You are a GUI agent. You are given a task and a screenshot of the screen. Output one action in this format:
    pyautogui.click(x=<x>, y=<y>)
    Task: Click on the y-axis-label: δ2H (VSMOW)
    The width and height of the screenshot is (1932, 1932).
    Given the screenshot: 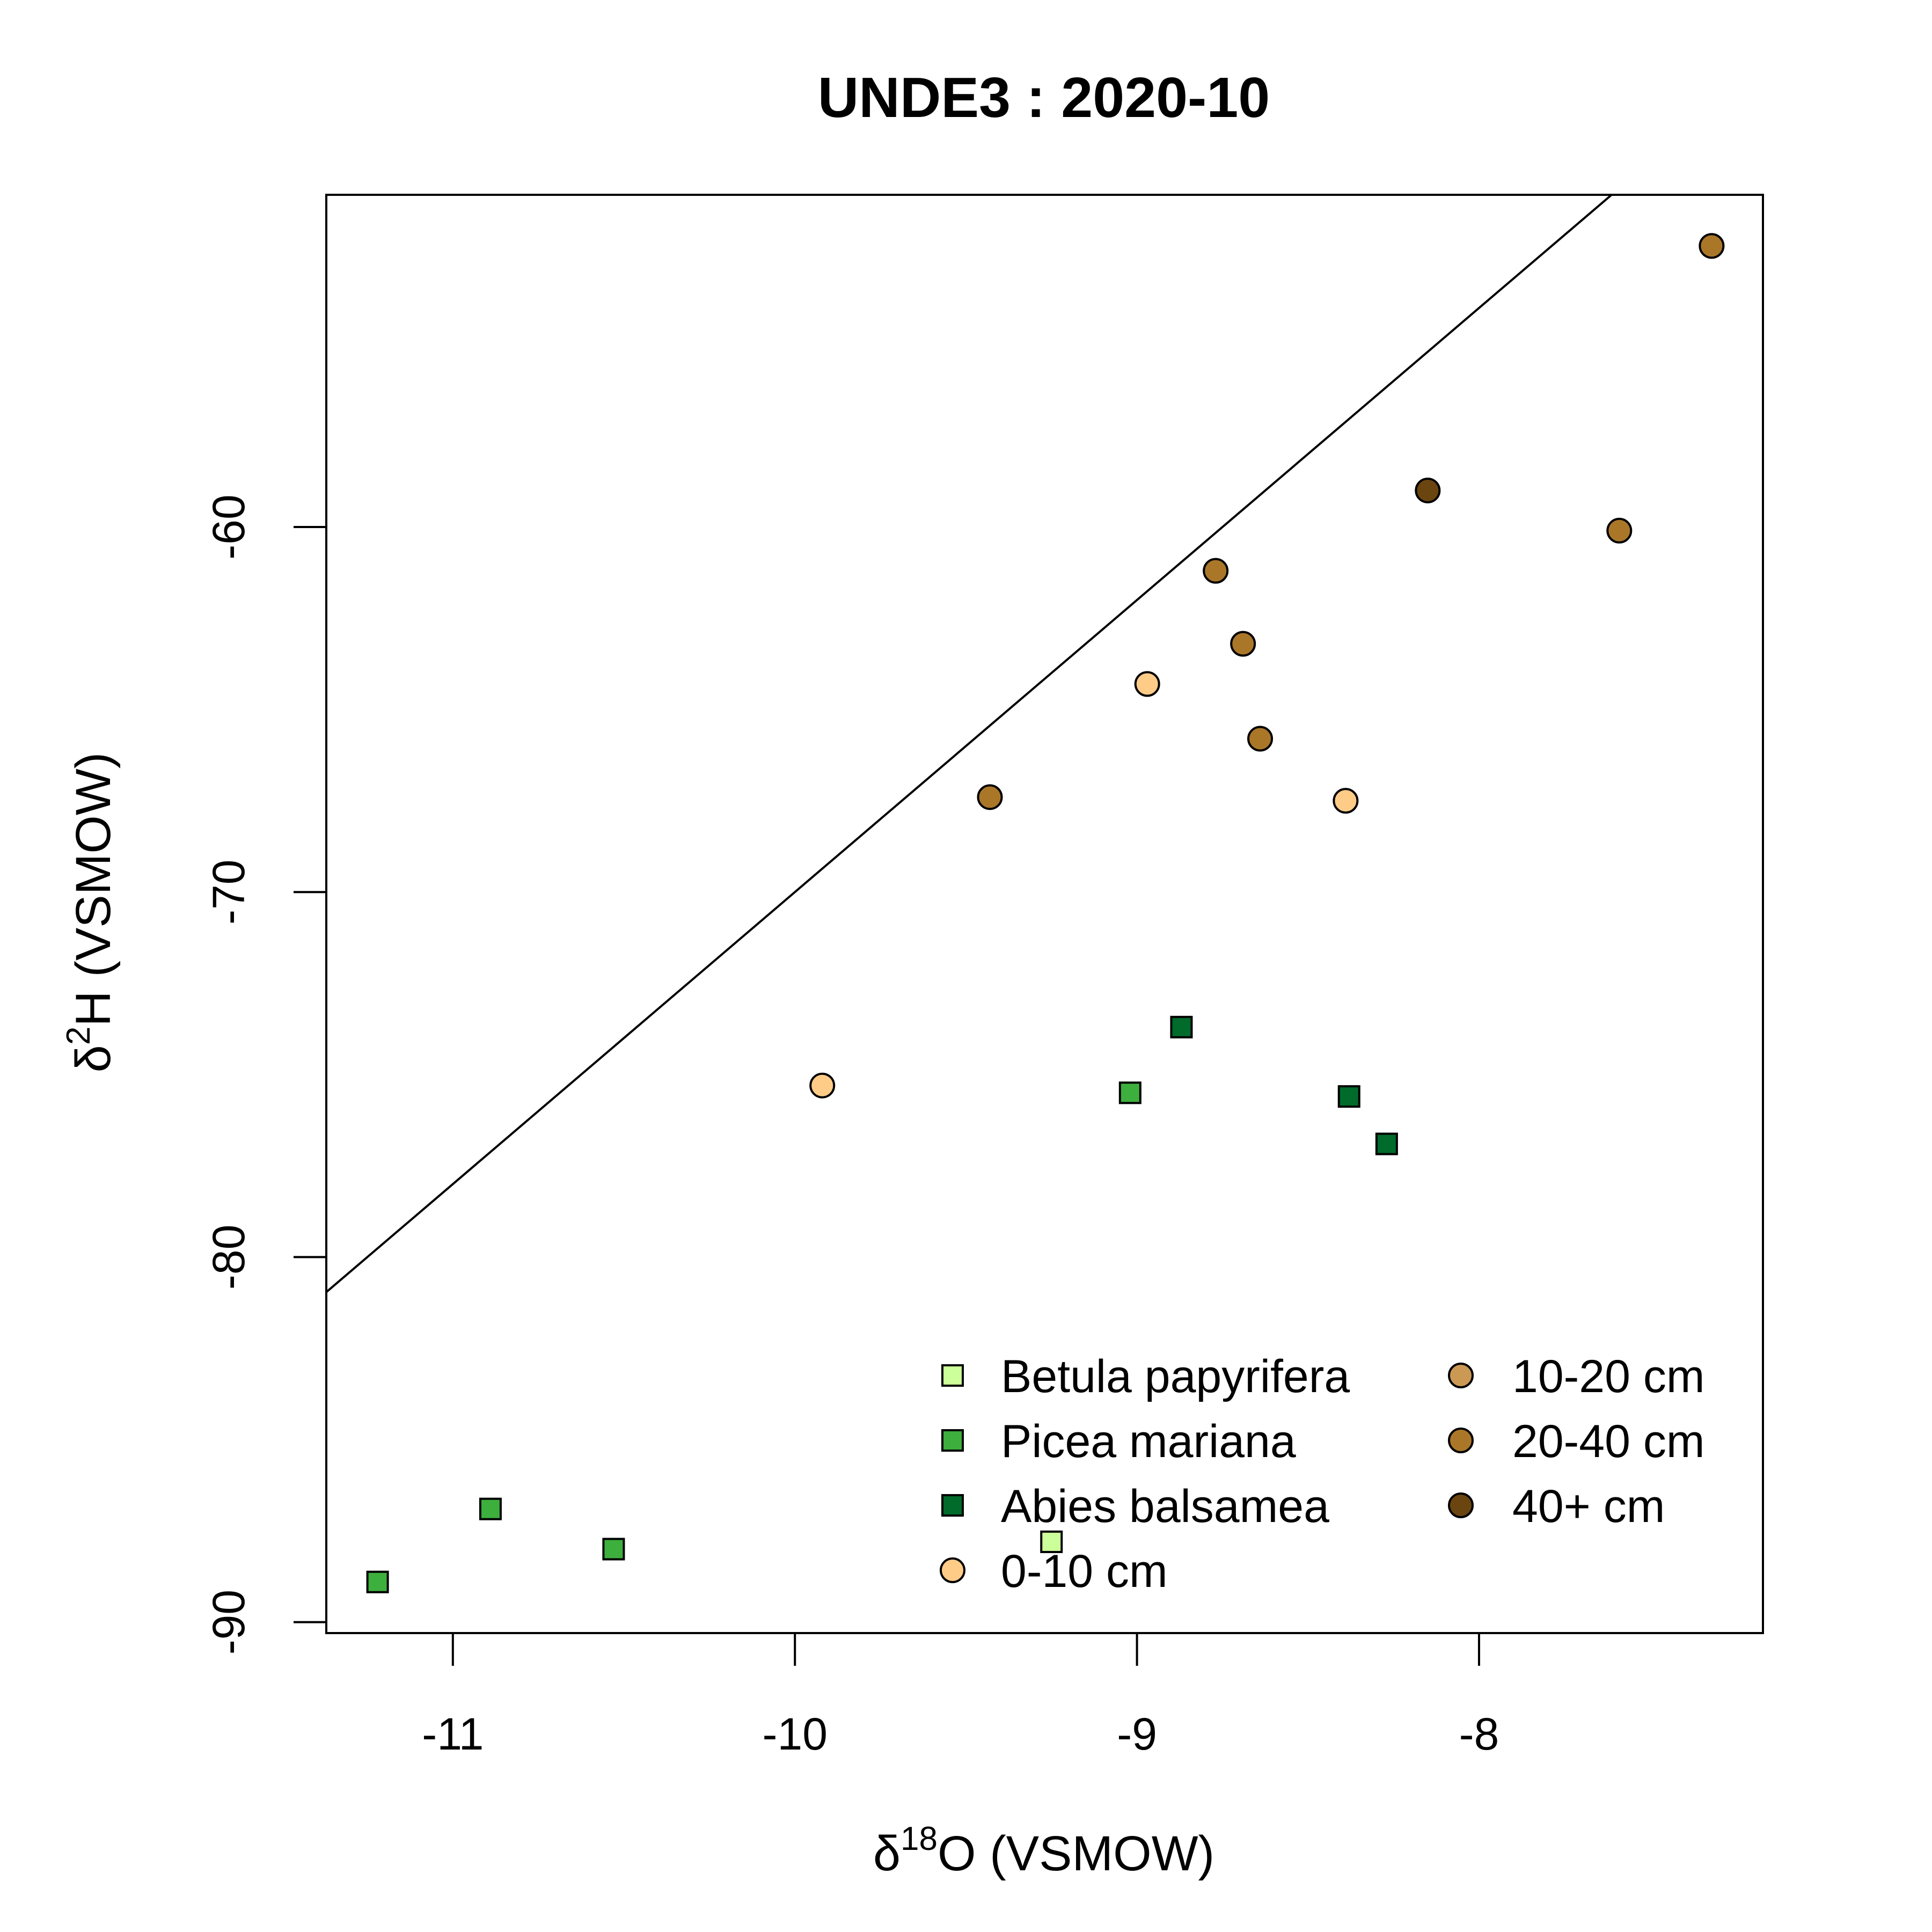 What is the action you would take?
    pyautogui.click(x=90, y=912)
    